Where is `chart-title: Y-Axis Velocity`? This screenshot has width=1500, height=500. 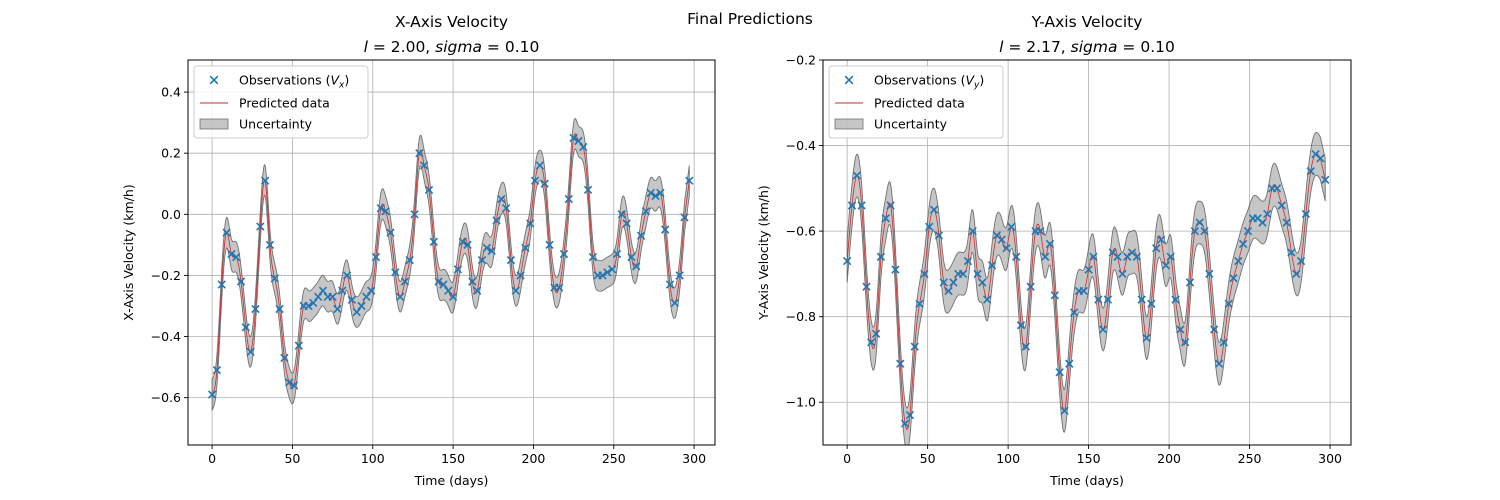
chart-title: Y-Axis Velocity is located at coordinates (1087, 22).